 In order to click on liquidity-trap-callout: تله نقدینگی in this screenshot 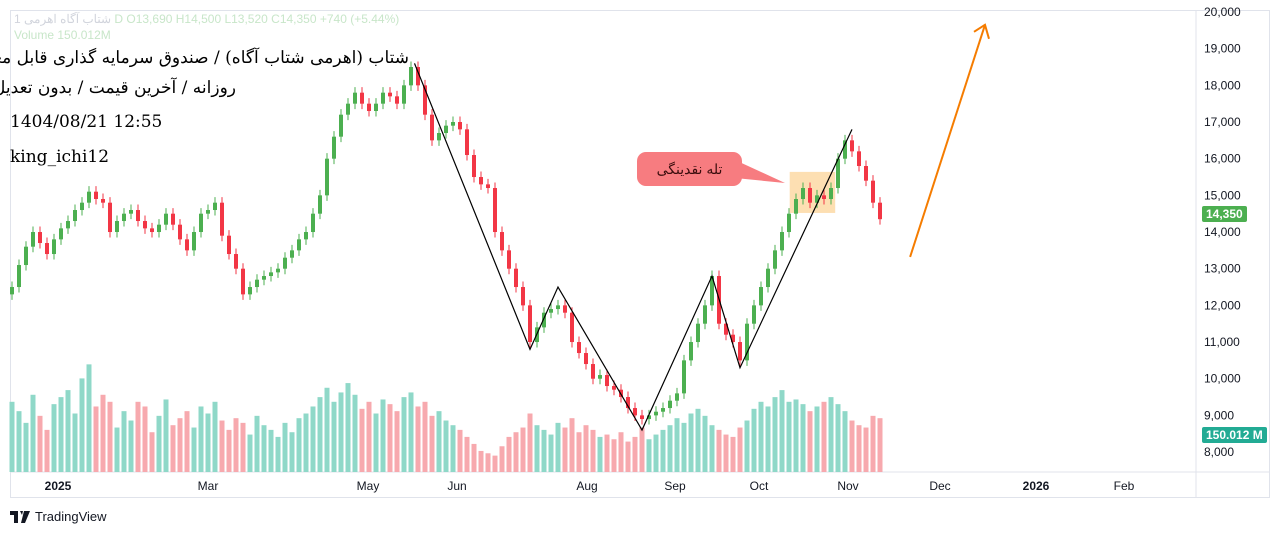, I will do `click(689, 169)`.